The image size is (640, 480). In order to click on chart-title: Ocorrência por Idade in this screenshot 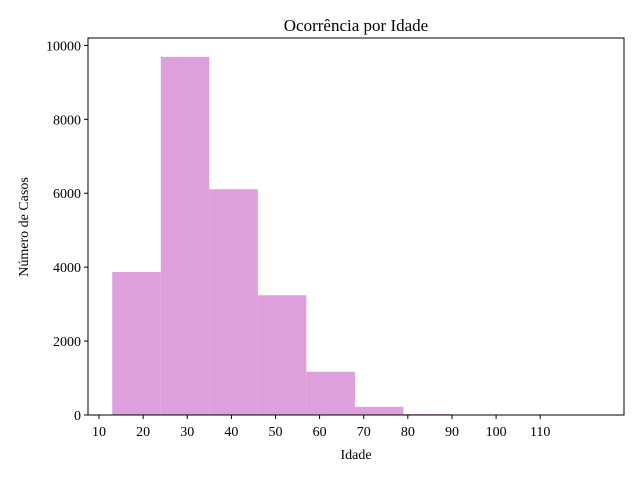, I will do `click(356, 25)`.